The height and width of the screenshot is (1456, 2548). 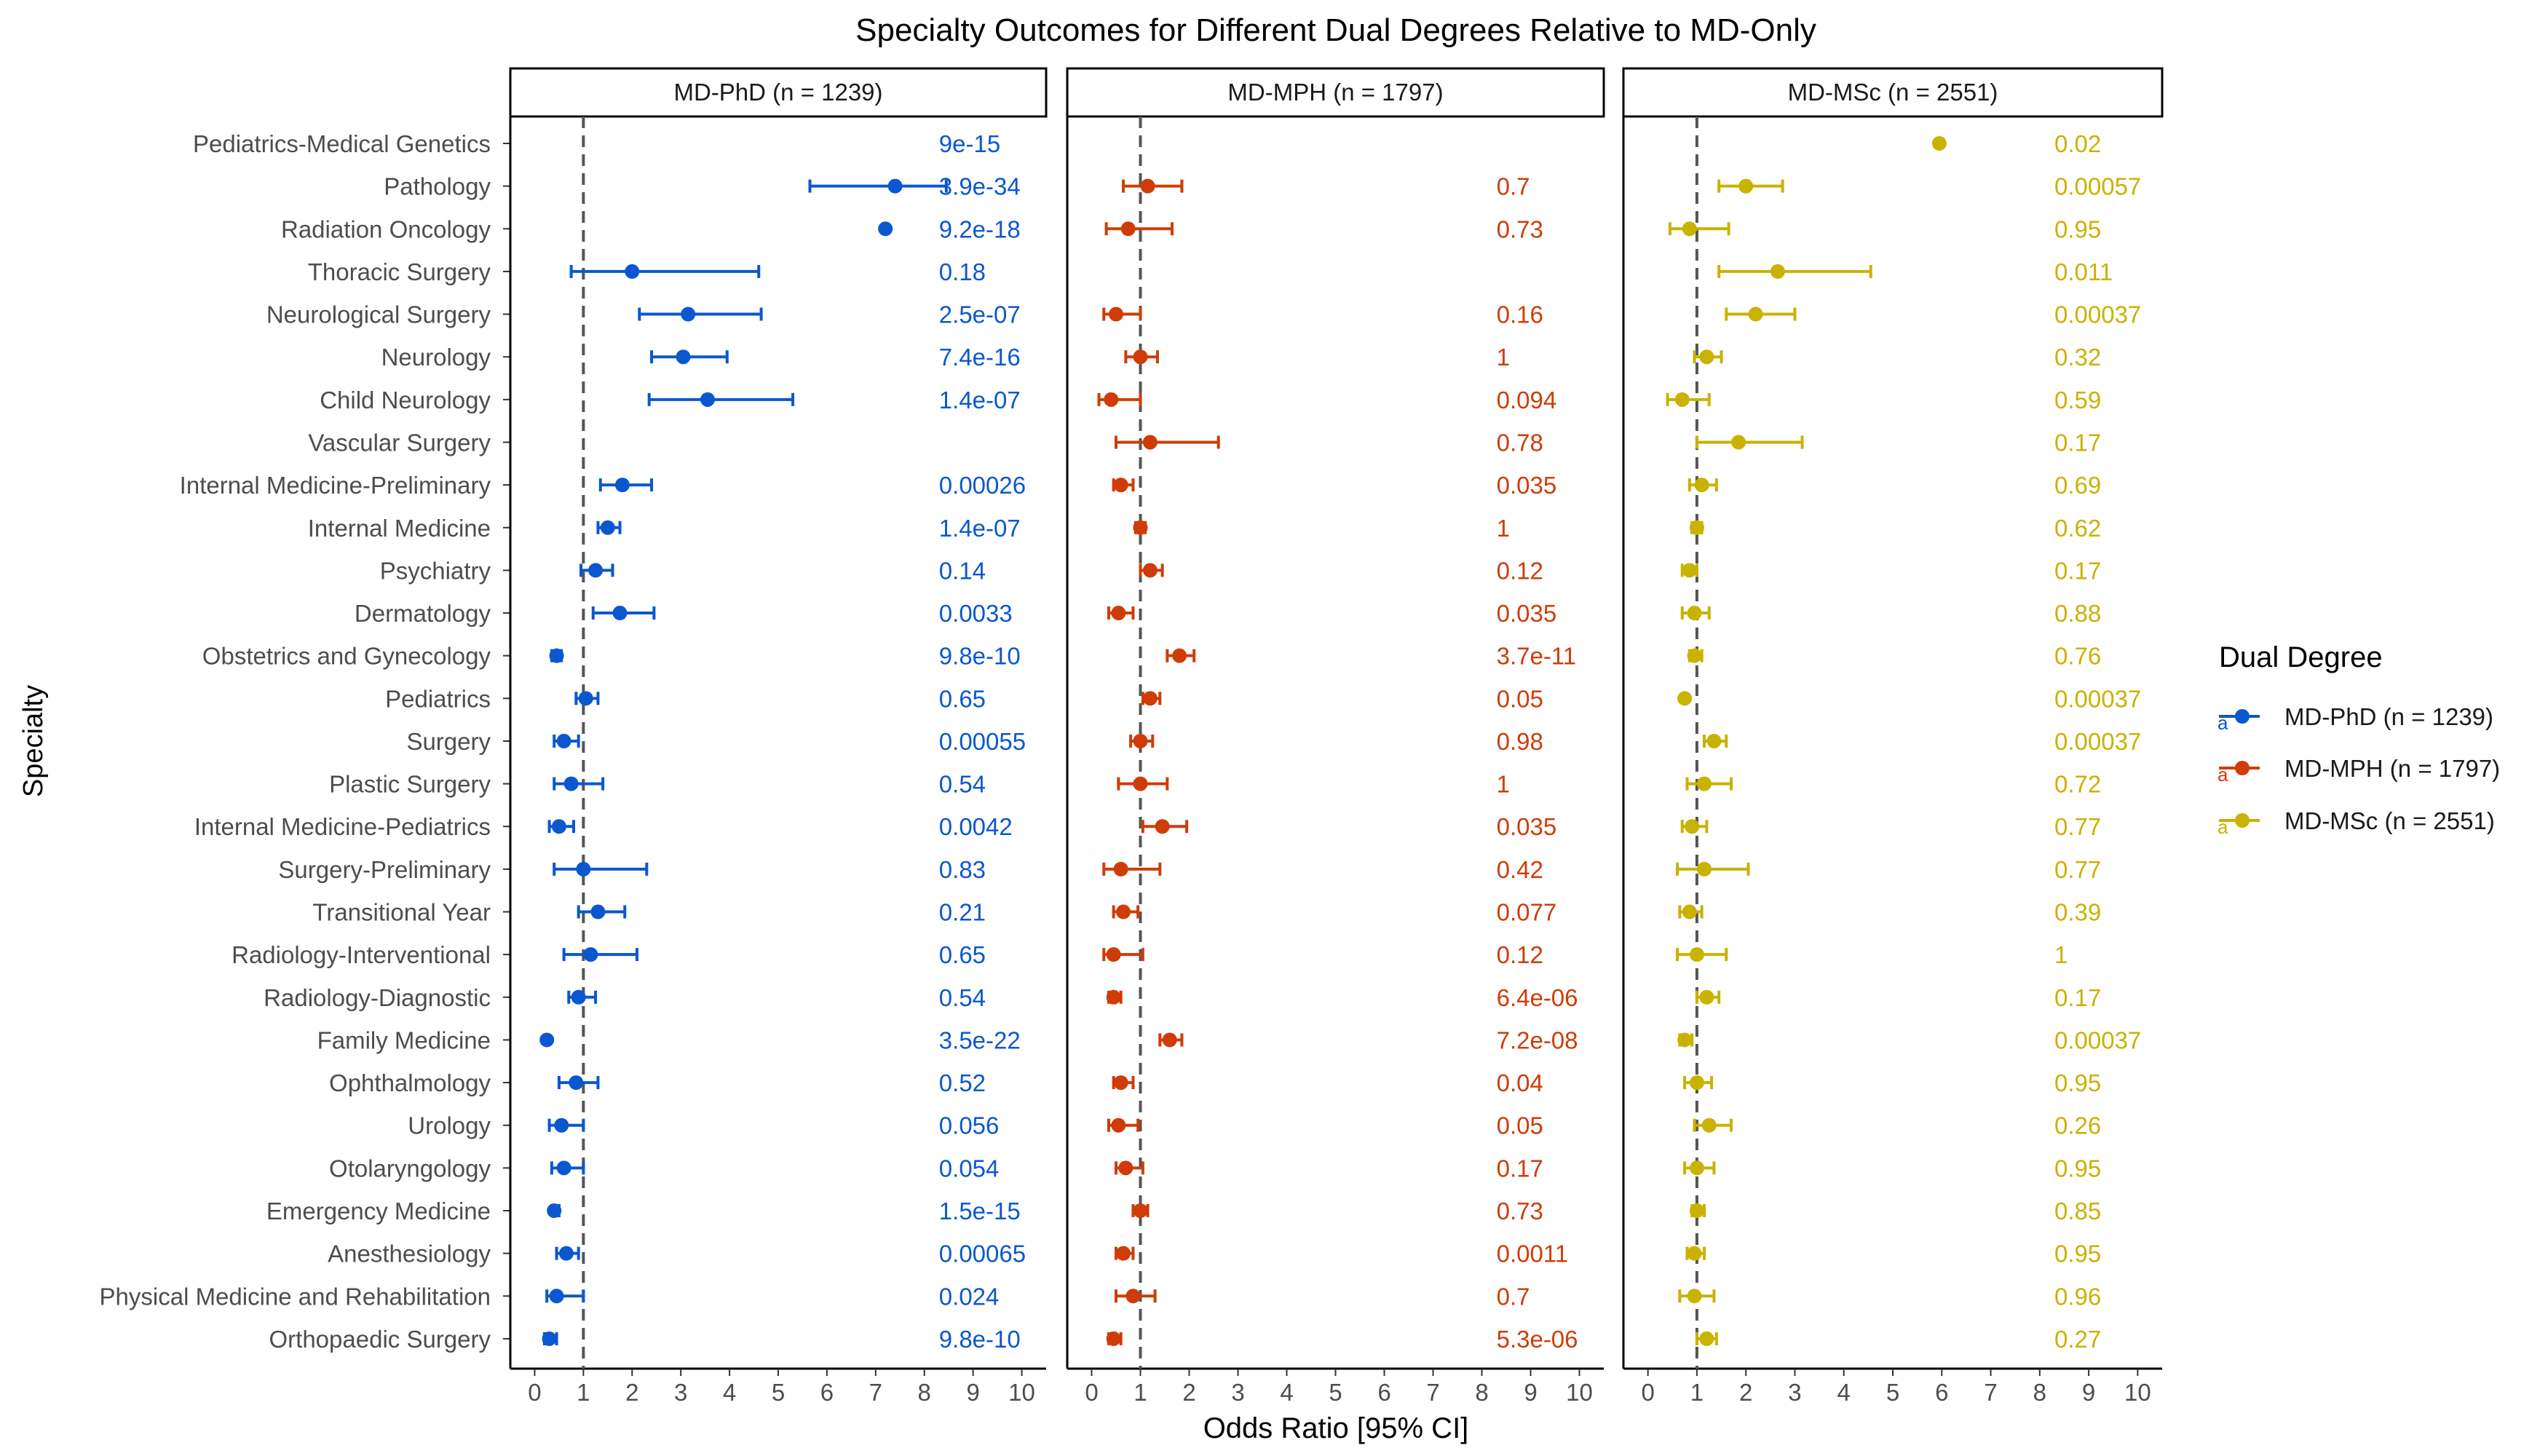 What do you see at coordinates (377, 997) in the screenshot?
I see `y-tick-label: Radiology-Diagnostic` at bounding box center [377, 997].